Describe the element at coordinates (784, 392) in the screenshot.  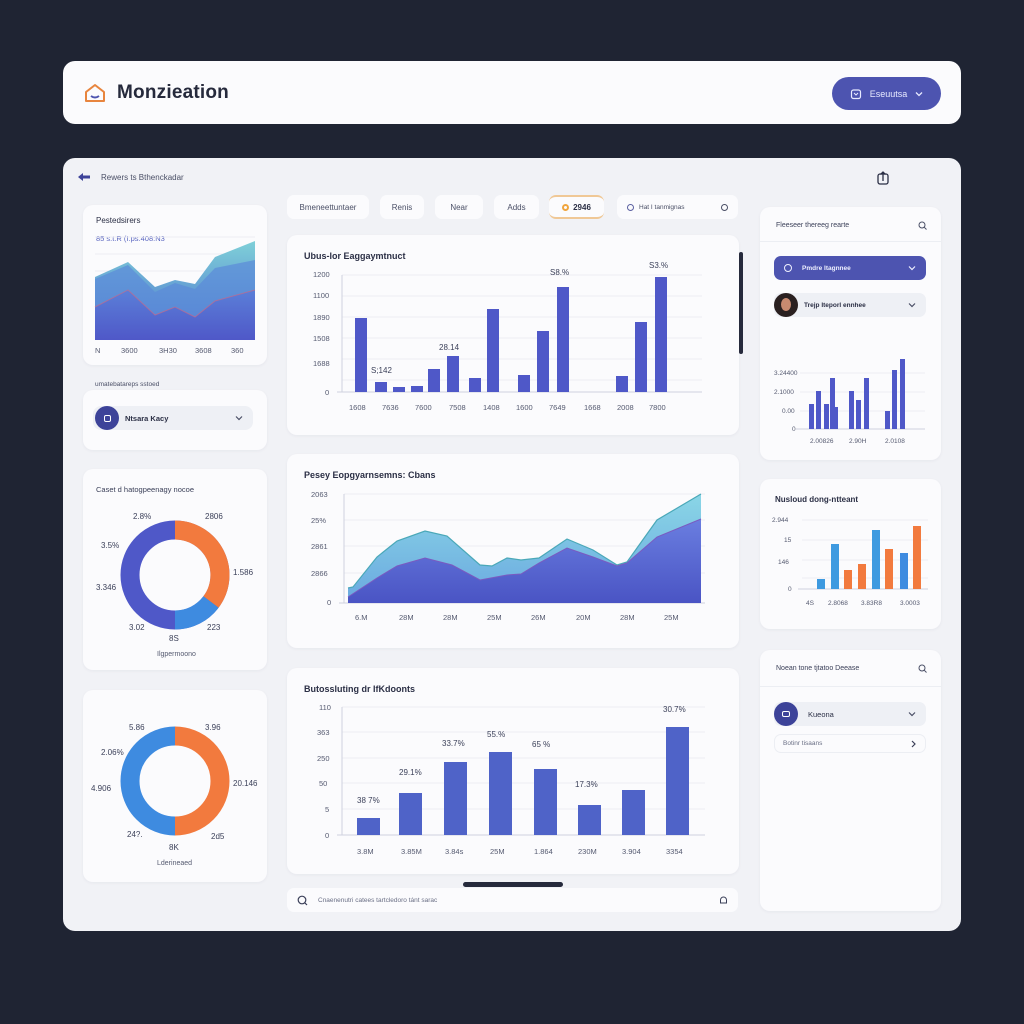
I see `svg-text: 2.1000` at that location.